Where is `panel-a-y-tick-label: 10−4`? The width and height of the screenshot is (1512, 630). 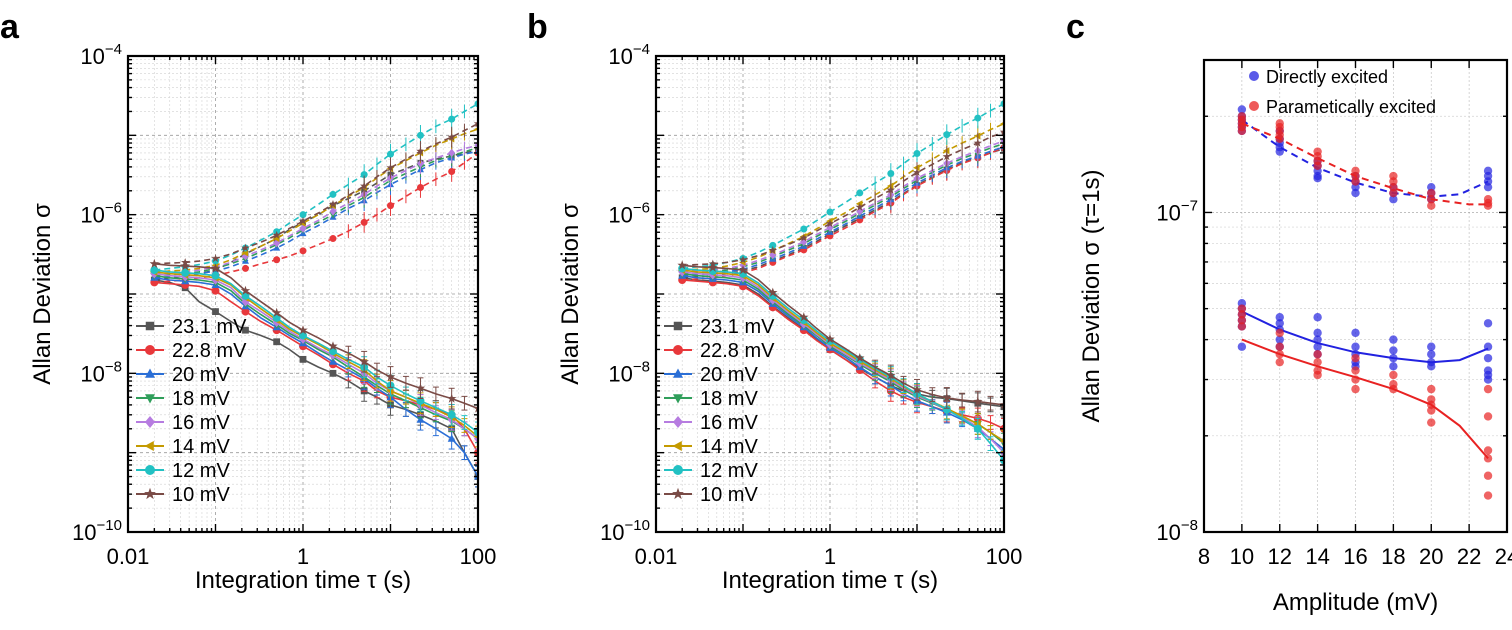 panel-a-y-tick-label: 10−4 is located at coordinates (101, 55).